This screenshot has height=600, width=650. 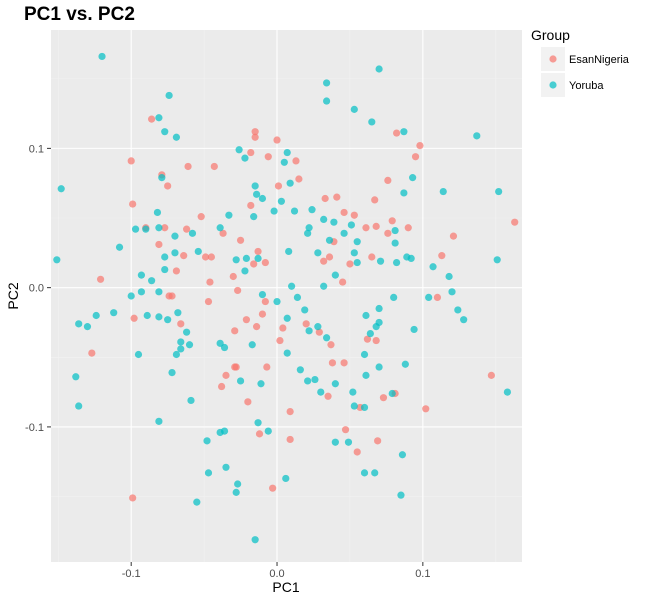 I want to click on x-axis-ticks: -0.1 0.0 0.1, so click(x=276, y=571).